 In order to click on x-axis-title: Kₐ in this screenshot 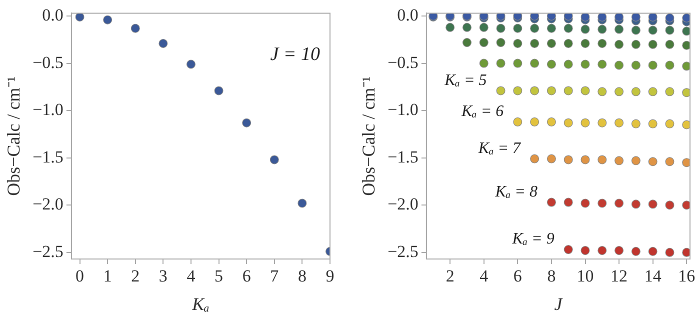, I will do `click(200, 304)`.